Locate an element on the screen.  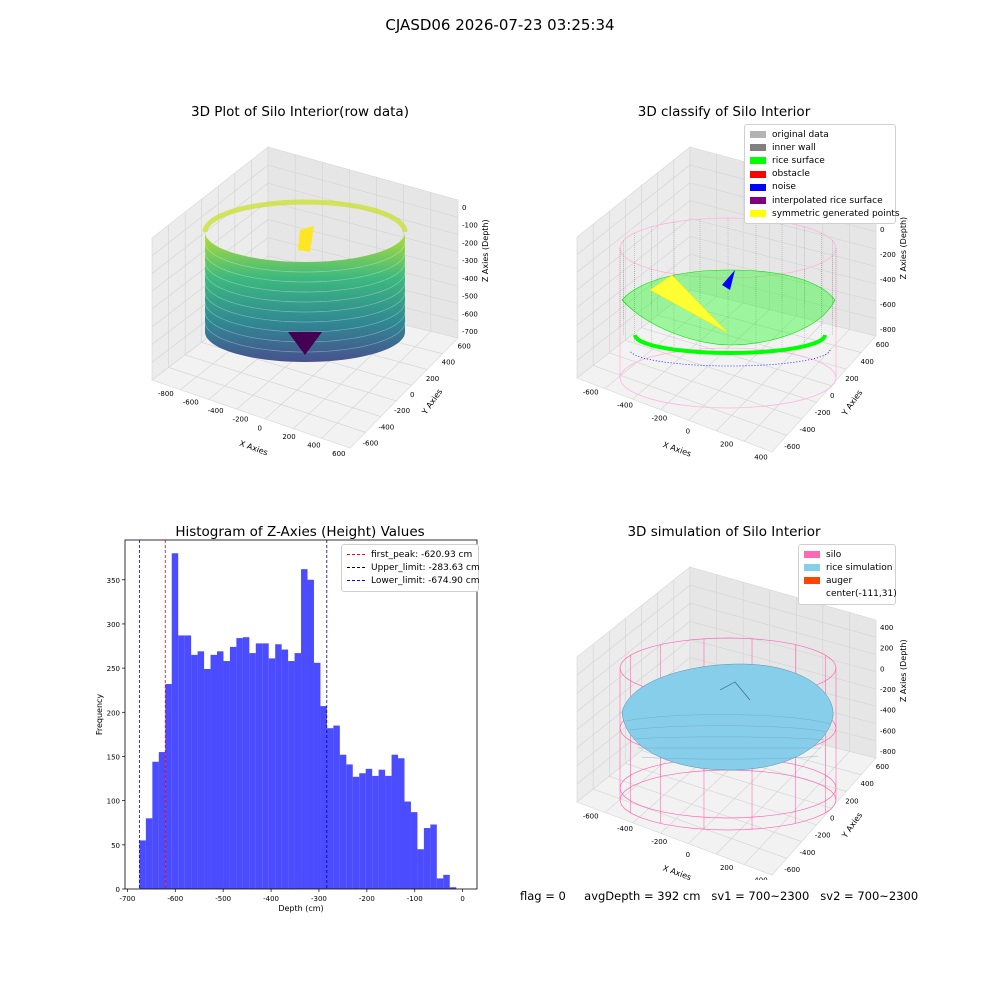
x-tick-label: -100 is located at coordinates (415, 899).